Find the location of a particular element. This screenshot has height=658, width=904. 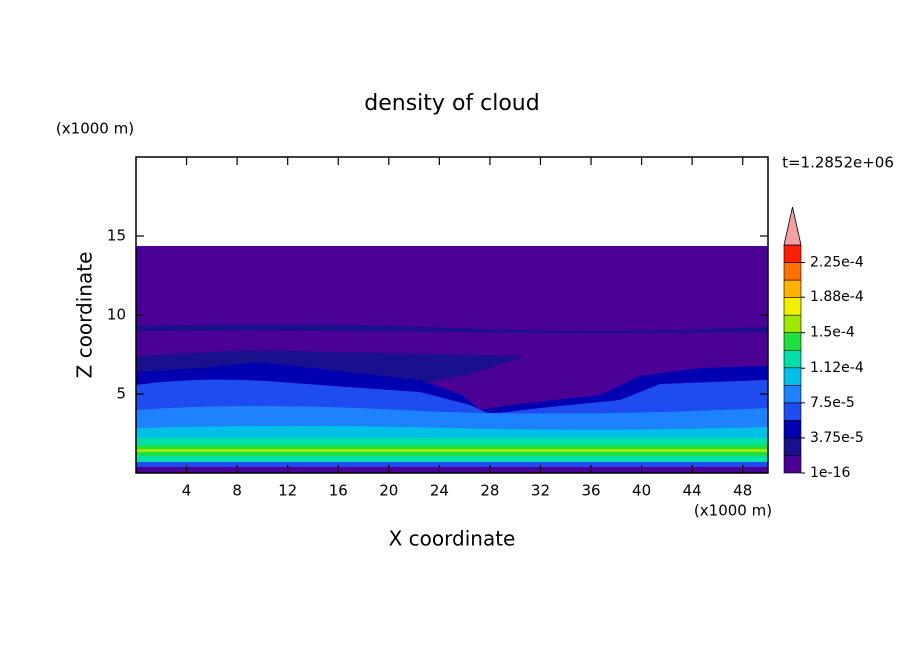

colorbar-label: 2.25e-4 is located at coordinates (837, 263).